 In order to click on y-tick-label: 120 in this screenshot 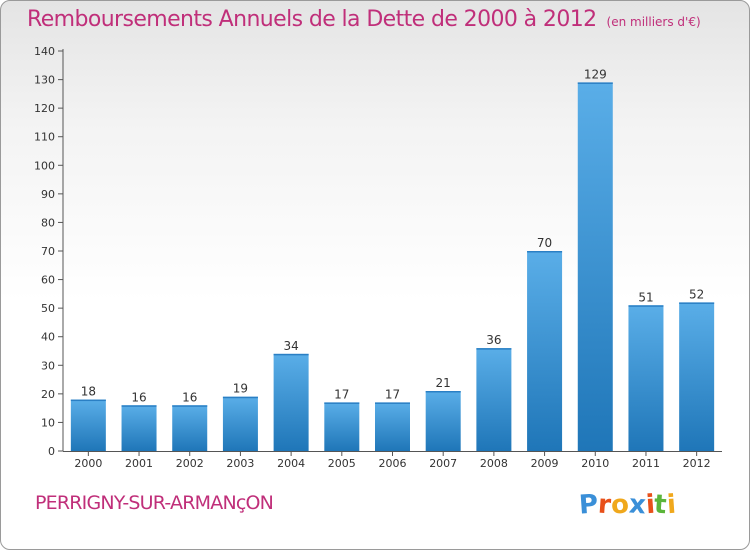, I will do `click(44, 108)`.